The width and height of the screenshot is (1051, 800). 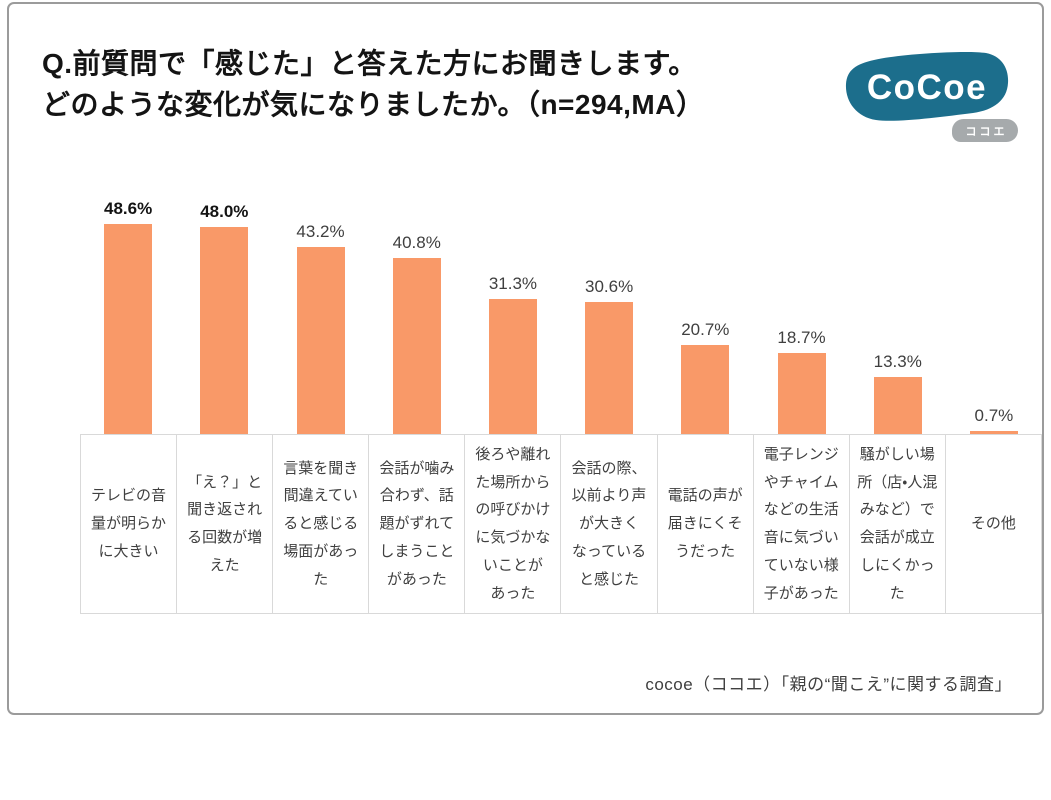 I want to click on cocoe-logo: CoCoe ココエ, so click(x=933, y=98).